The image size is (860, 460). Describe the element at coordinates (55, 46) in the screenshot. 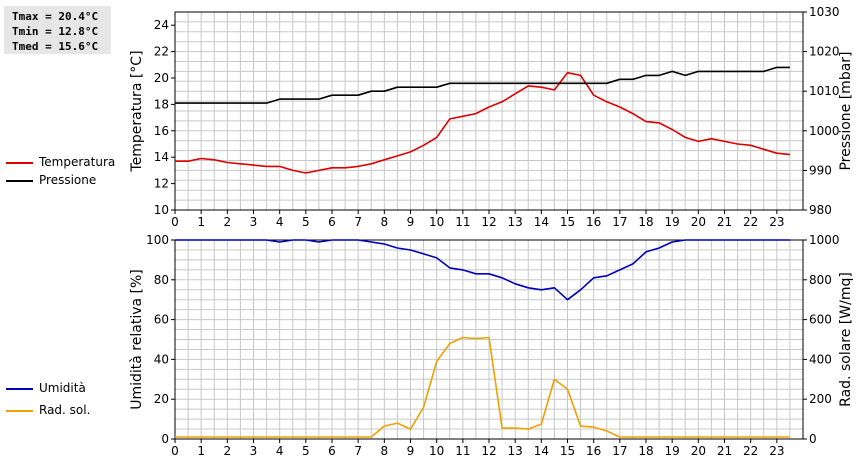

I see `stat-tmed: Tmed = 15.6°C` at that location.